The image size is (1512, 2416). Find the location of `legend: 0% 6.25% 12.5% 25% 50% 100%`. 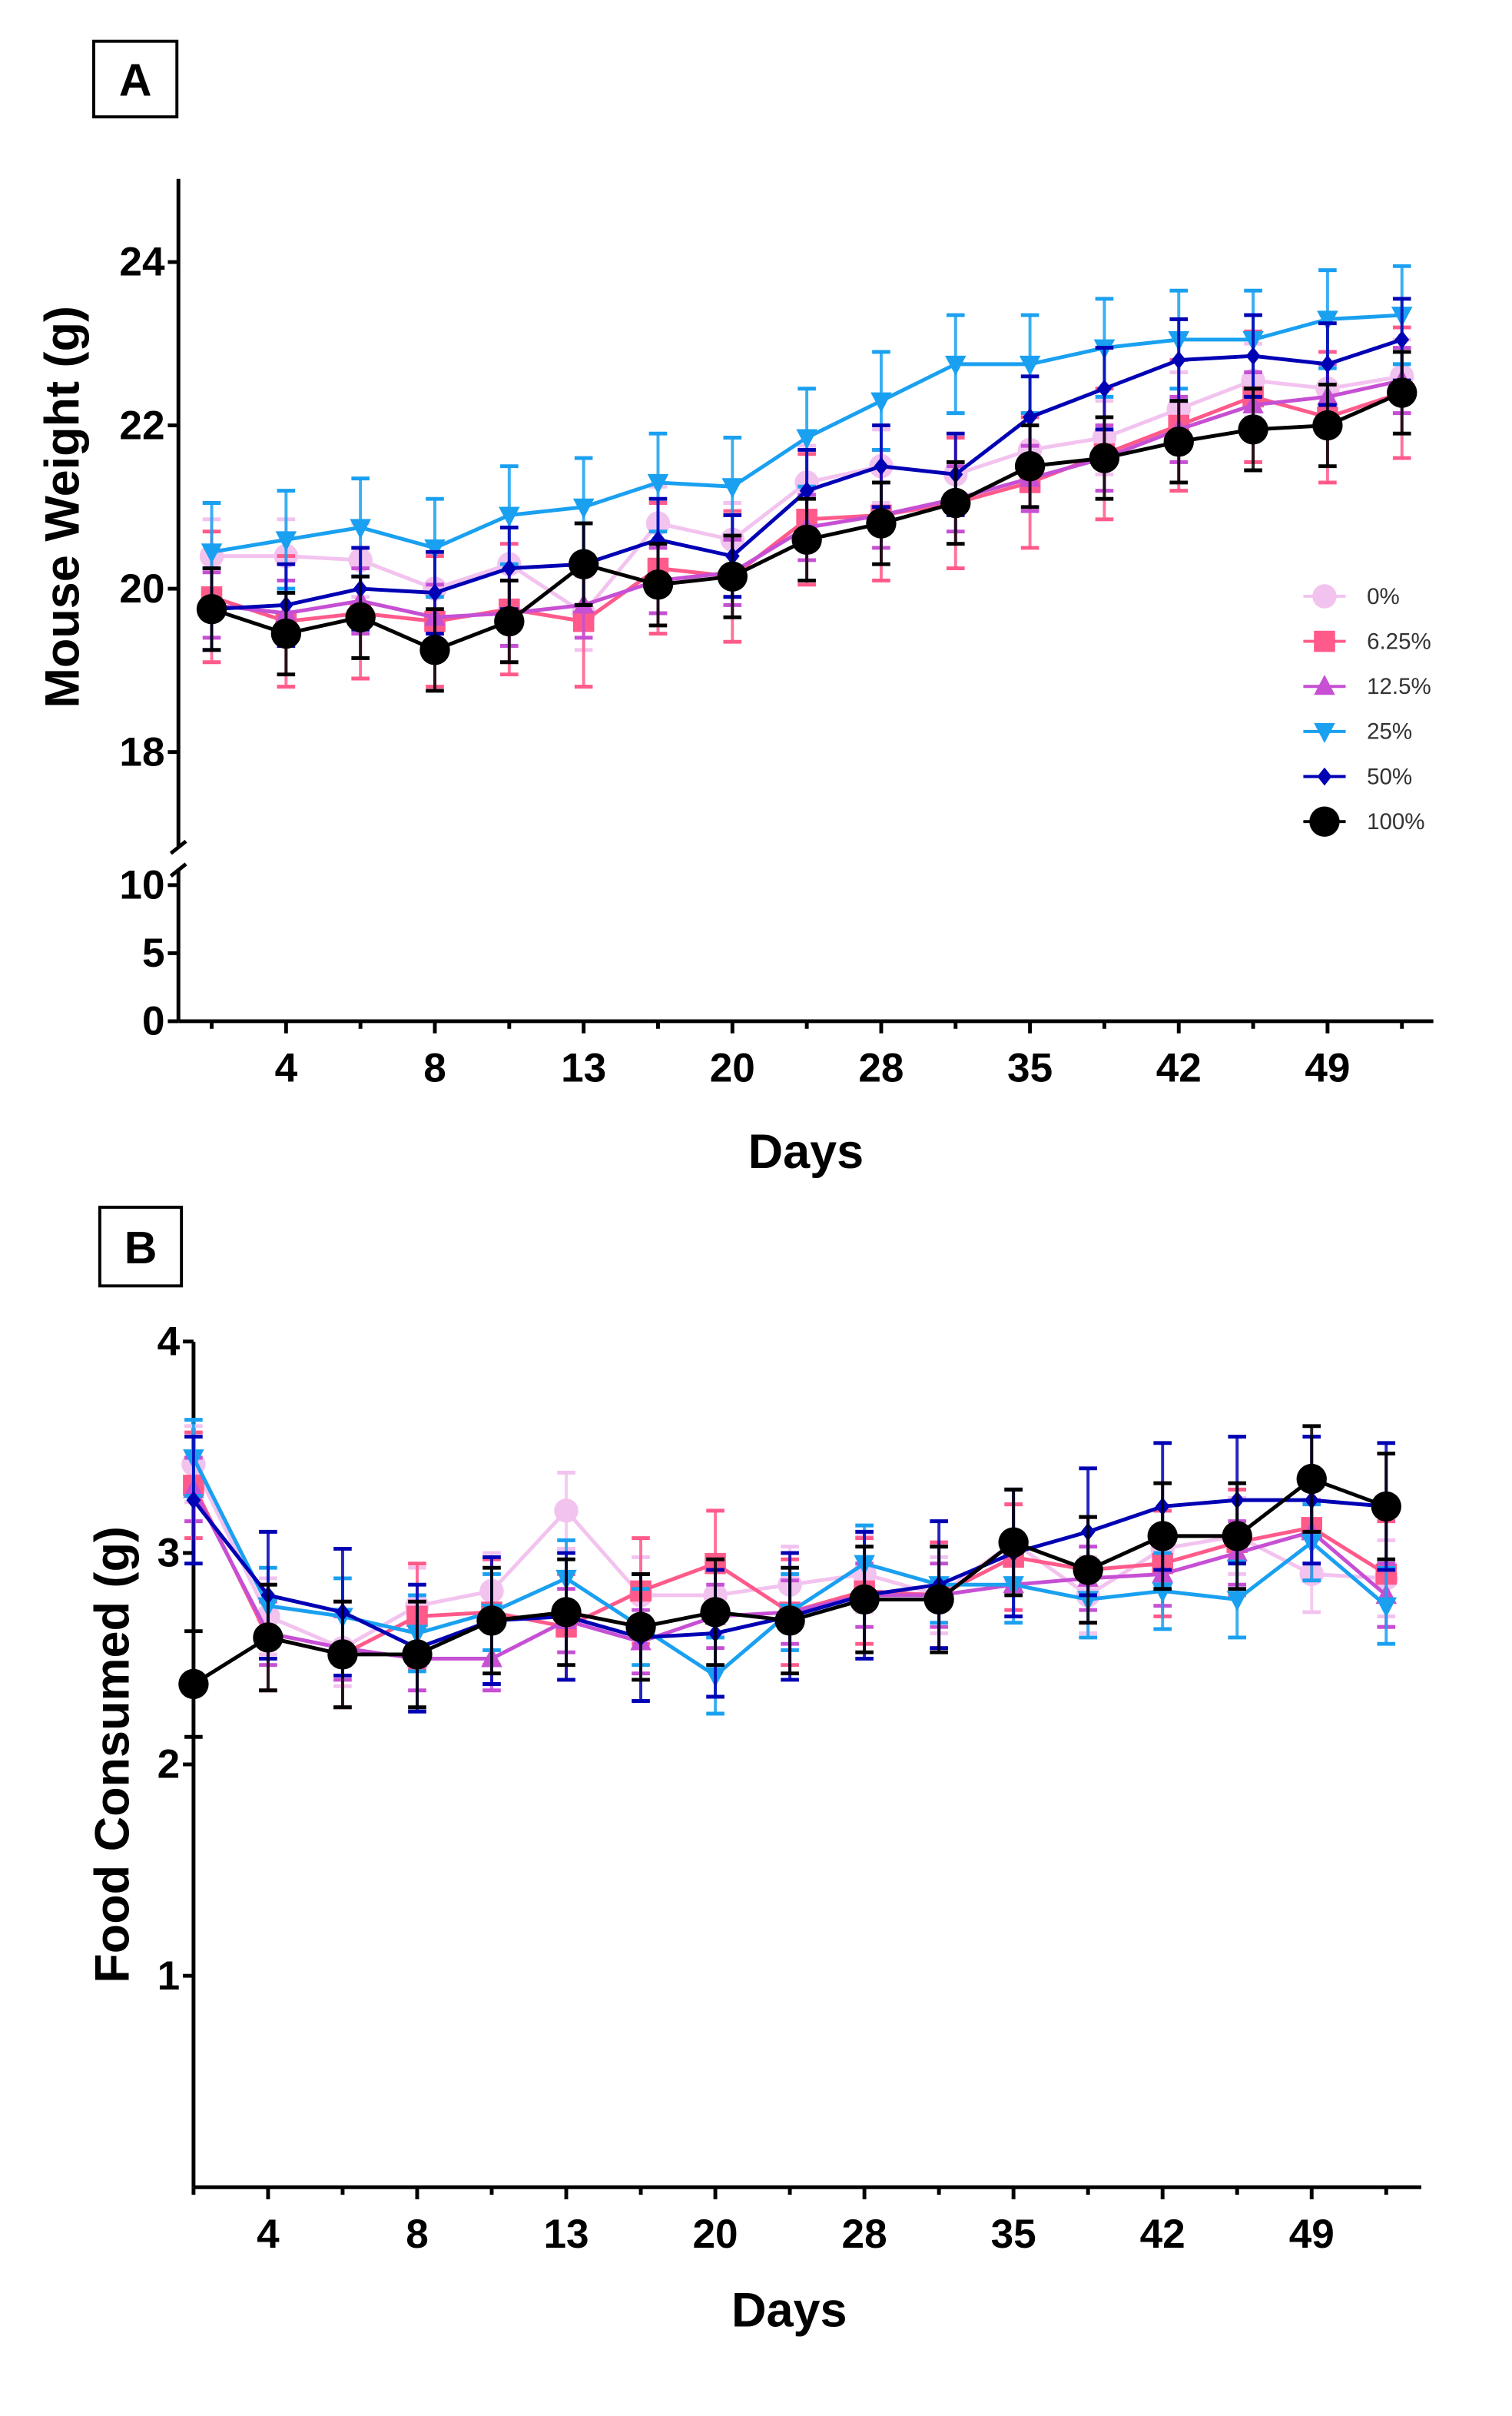

legend: 0% 6.25% 12.5% 25% 50% 100% is located at coordinates (1367, 711).